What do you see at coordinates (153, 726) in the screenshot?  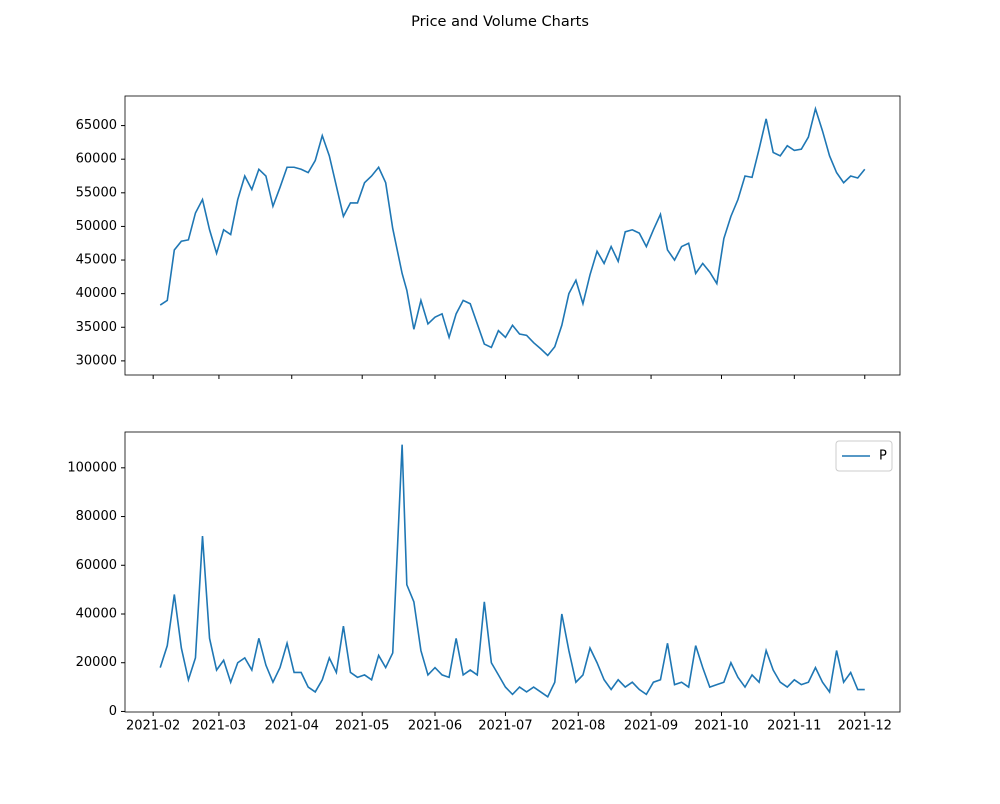 I see `x-tick-label: 2021-02` at bounding box center [153, 726].